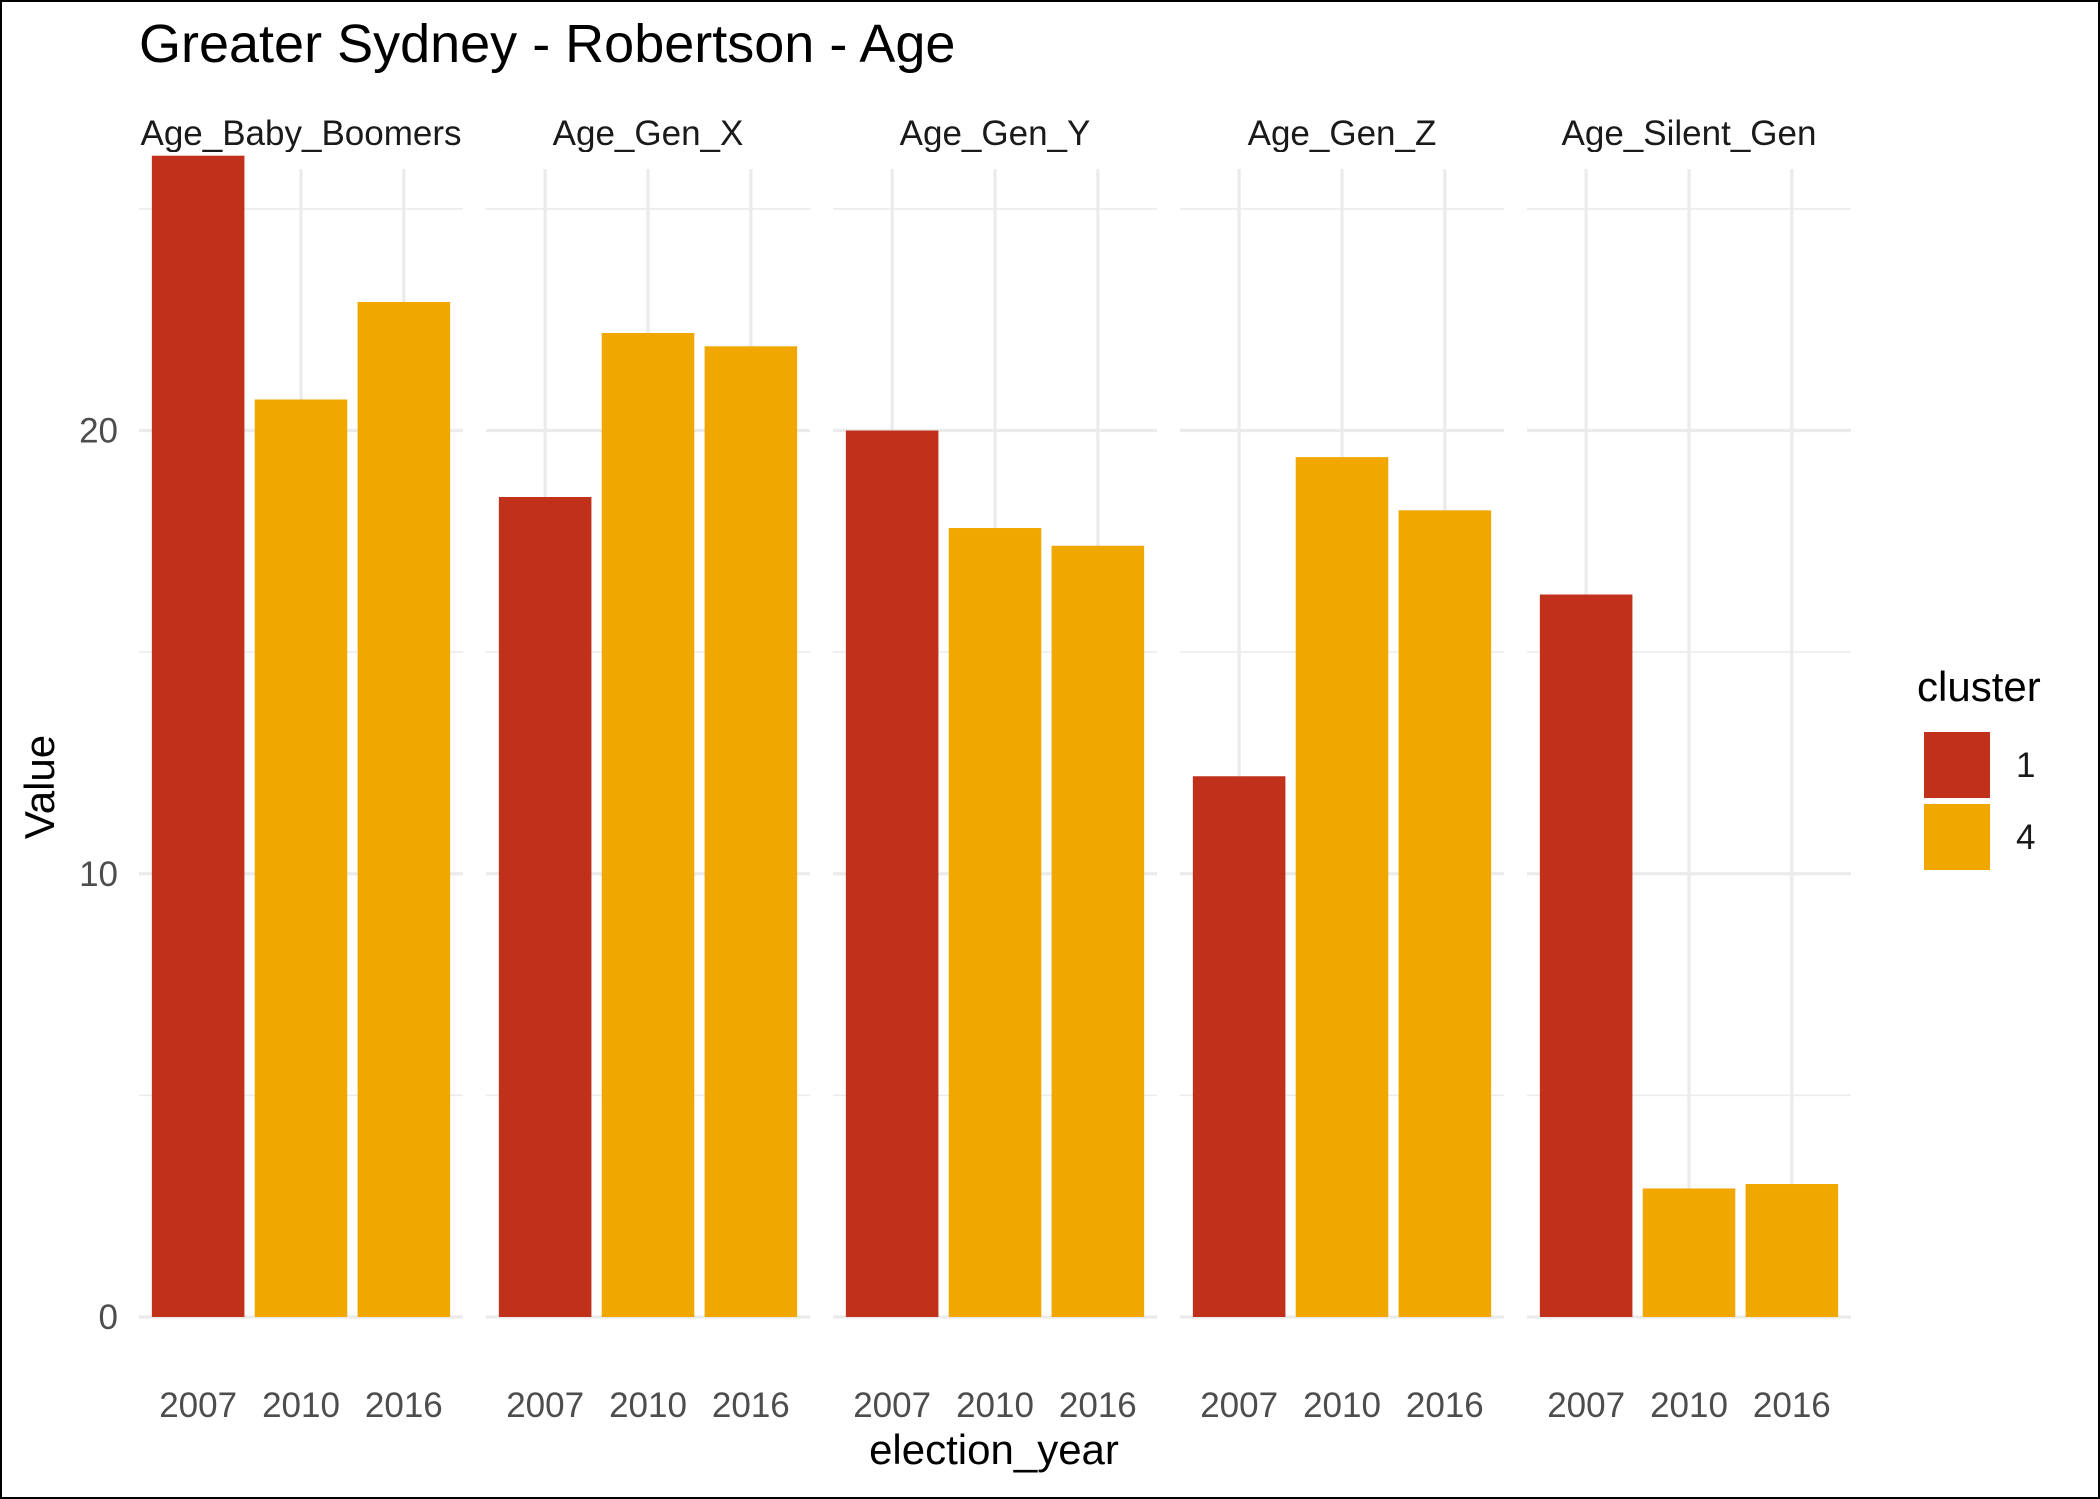 This screenshot has height=1499, width=2100. I want to click on facet-panel: 2007 2010 2016 Age_Baby_Boomers, so click(301, 769).